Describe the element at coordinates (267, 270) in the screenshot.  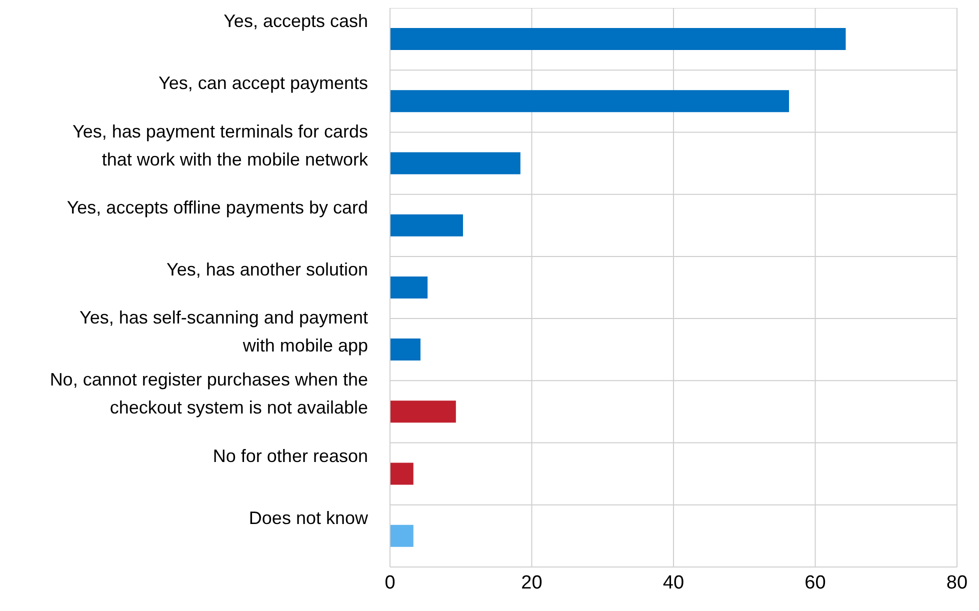
I see `y-tick-label: Yes, has another solution` at that location.